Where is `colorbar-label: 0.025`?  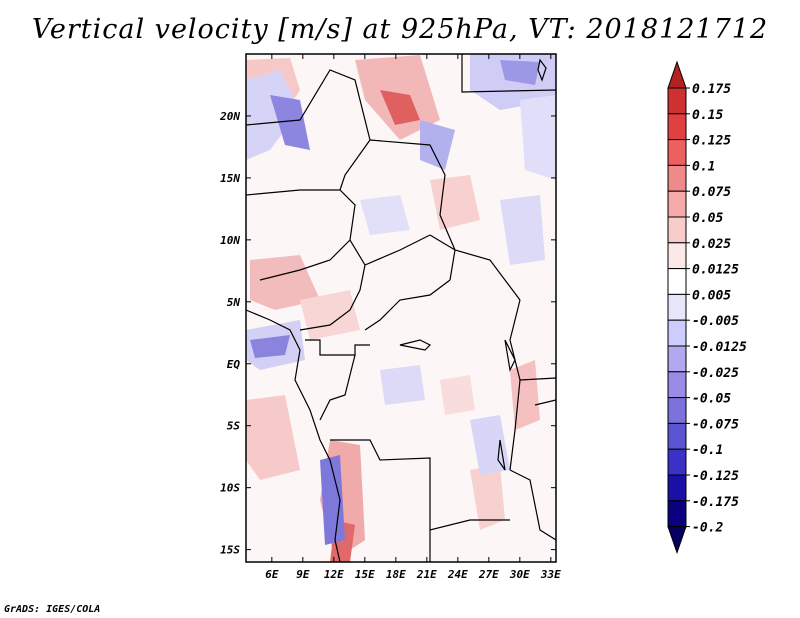
colorbar-label: 0.025 is located at coordinates (711, 244).